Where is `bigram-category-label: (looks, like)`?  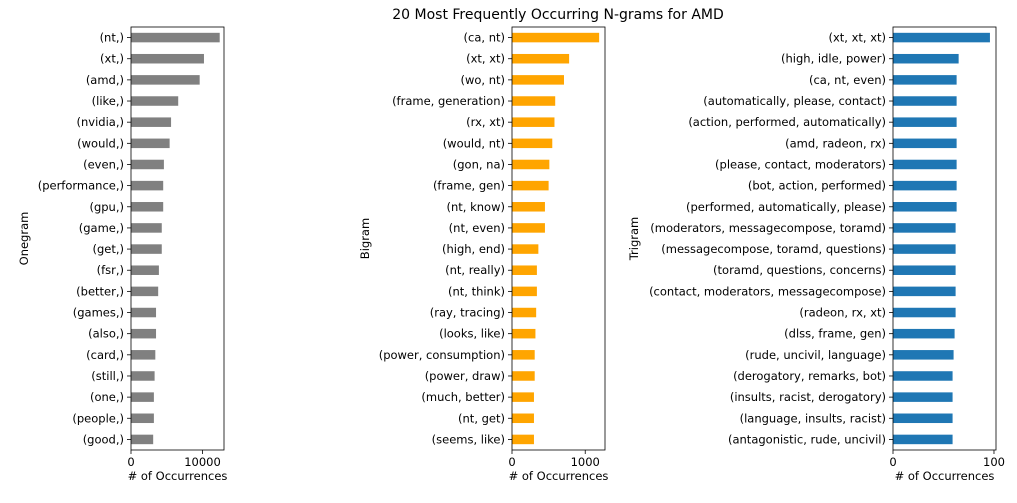
bigram-category-label: (looks, like) is located at coordinates (472, 334).